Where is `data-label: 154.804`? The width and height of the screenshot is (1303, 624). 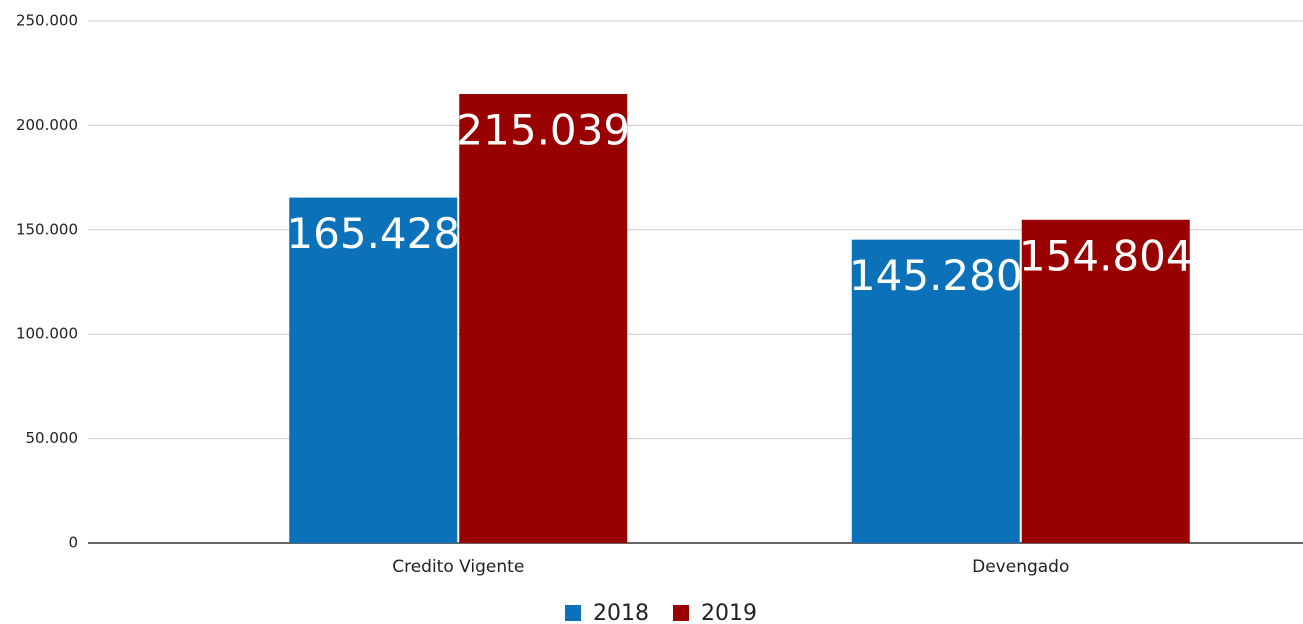
data-label: 154.804 is located at coordinates (1106, 255).